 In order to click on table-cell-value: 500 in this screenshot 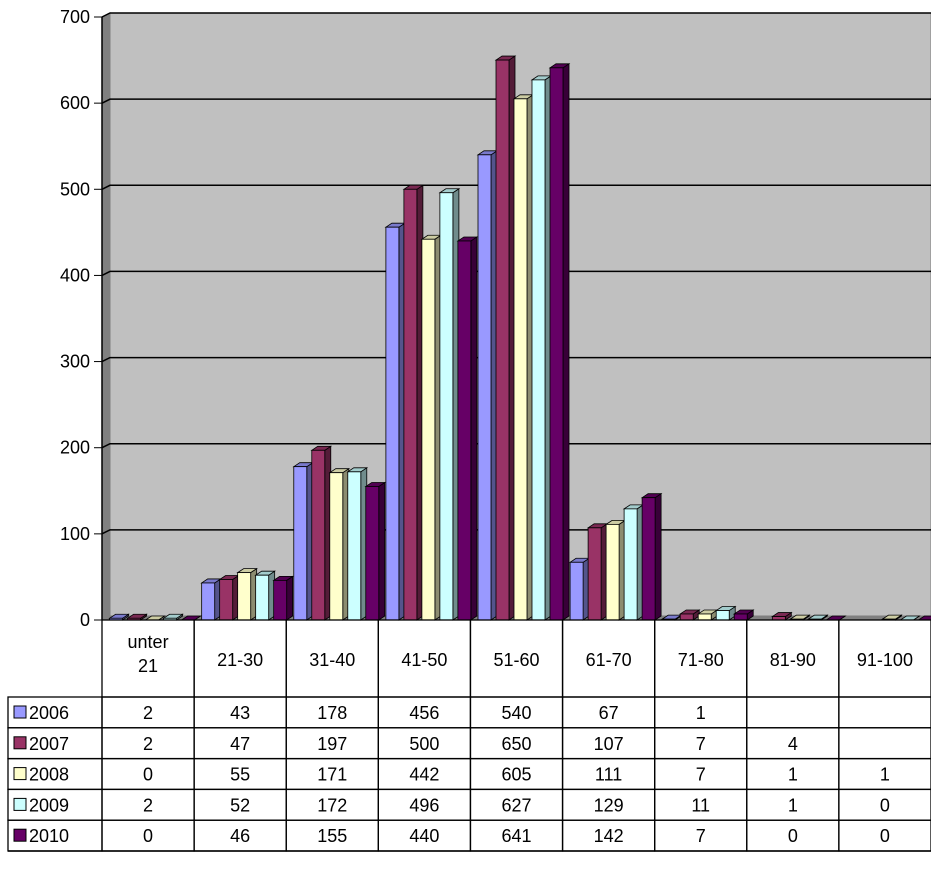, I will do `click(424, 744)`.